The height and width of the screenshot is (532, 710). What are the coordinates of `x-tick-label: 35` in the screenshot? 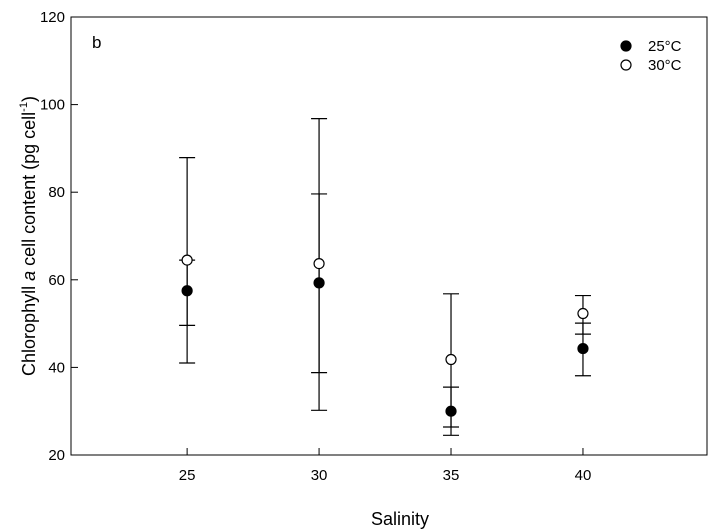 It's located at (451, 475).